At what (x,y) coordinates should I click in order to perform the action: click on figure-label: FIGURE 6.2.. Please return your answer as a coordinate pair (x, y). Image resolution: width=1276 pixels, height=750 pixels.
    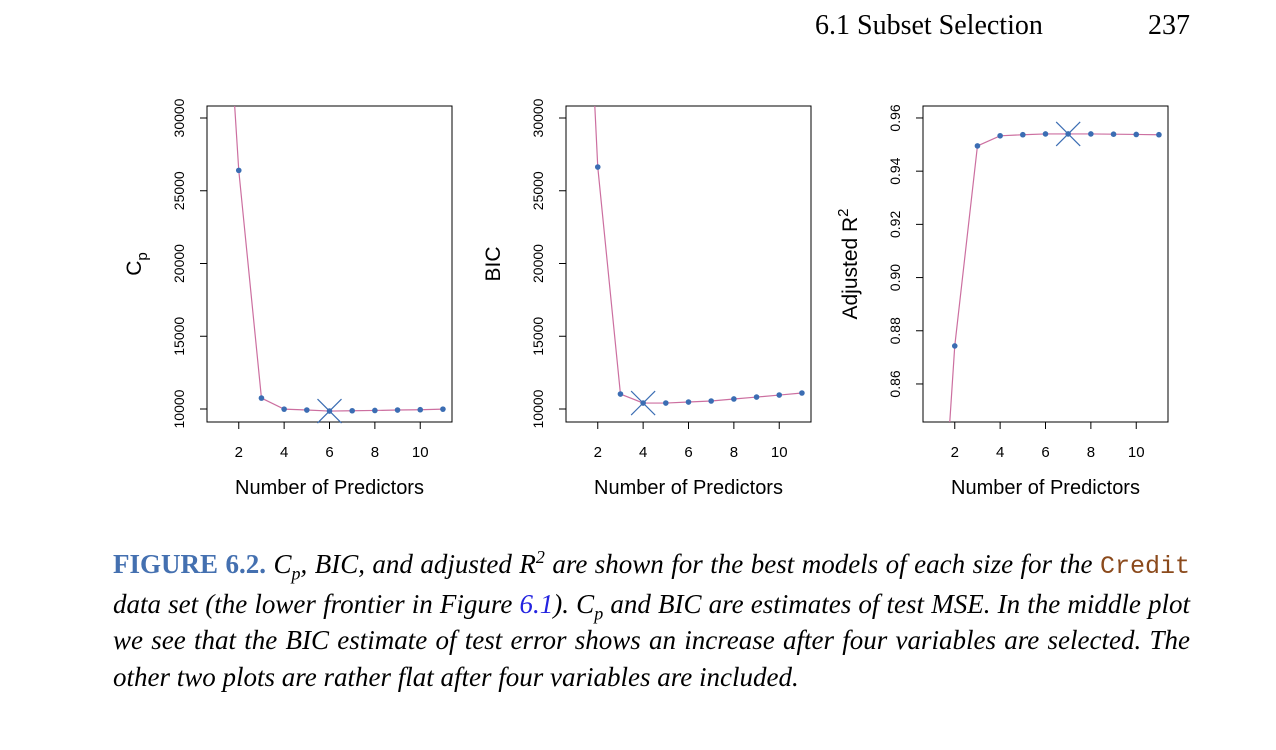
    Looking at the image, I should click on (189, 564).